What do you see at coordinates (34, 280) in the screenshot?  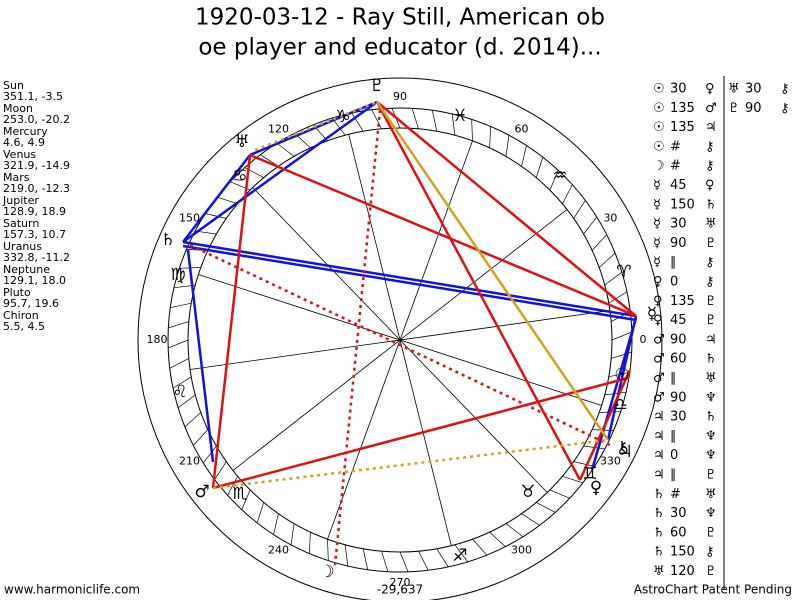 I see `planet-position: 129.1, 18.0` at bounding box center [34, 280].